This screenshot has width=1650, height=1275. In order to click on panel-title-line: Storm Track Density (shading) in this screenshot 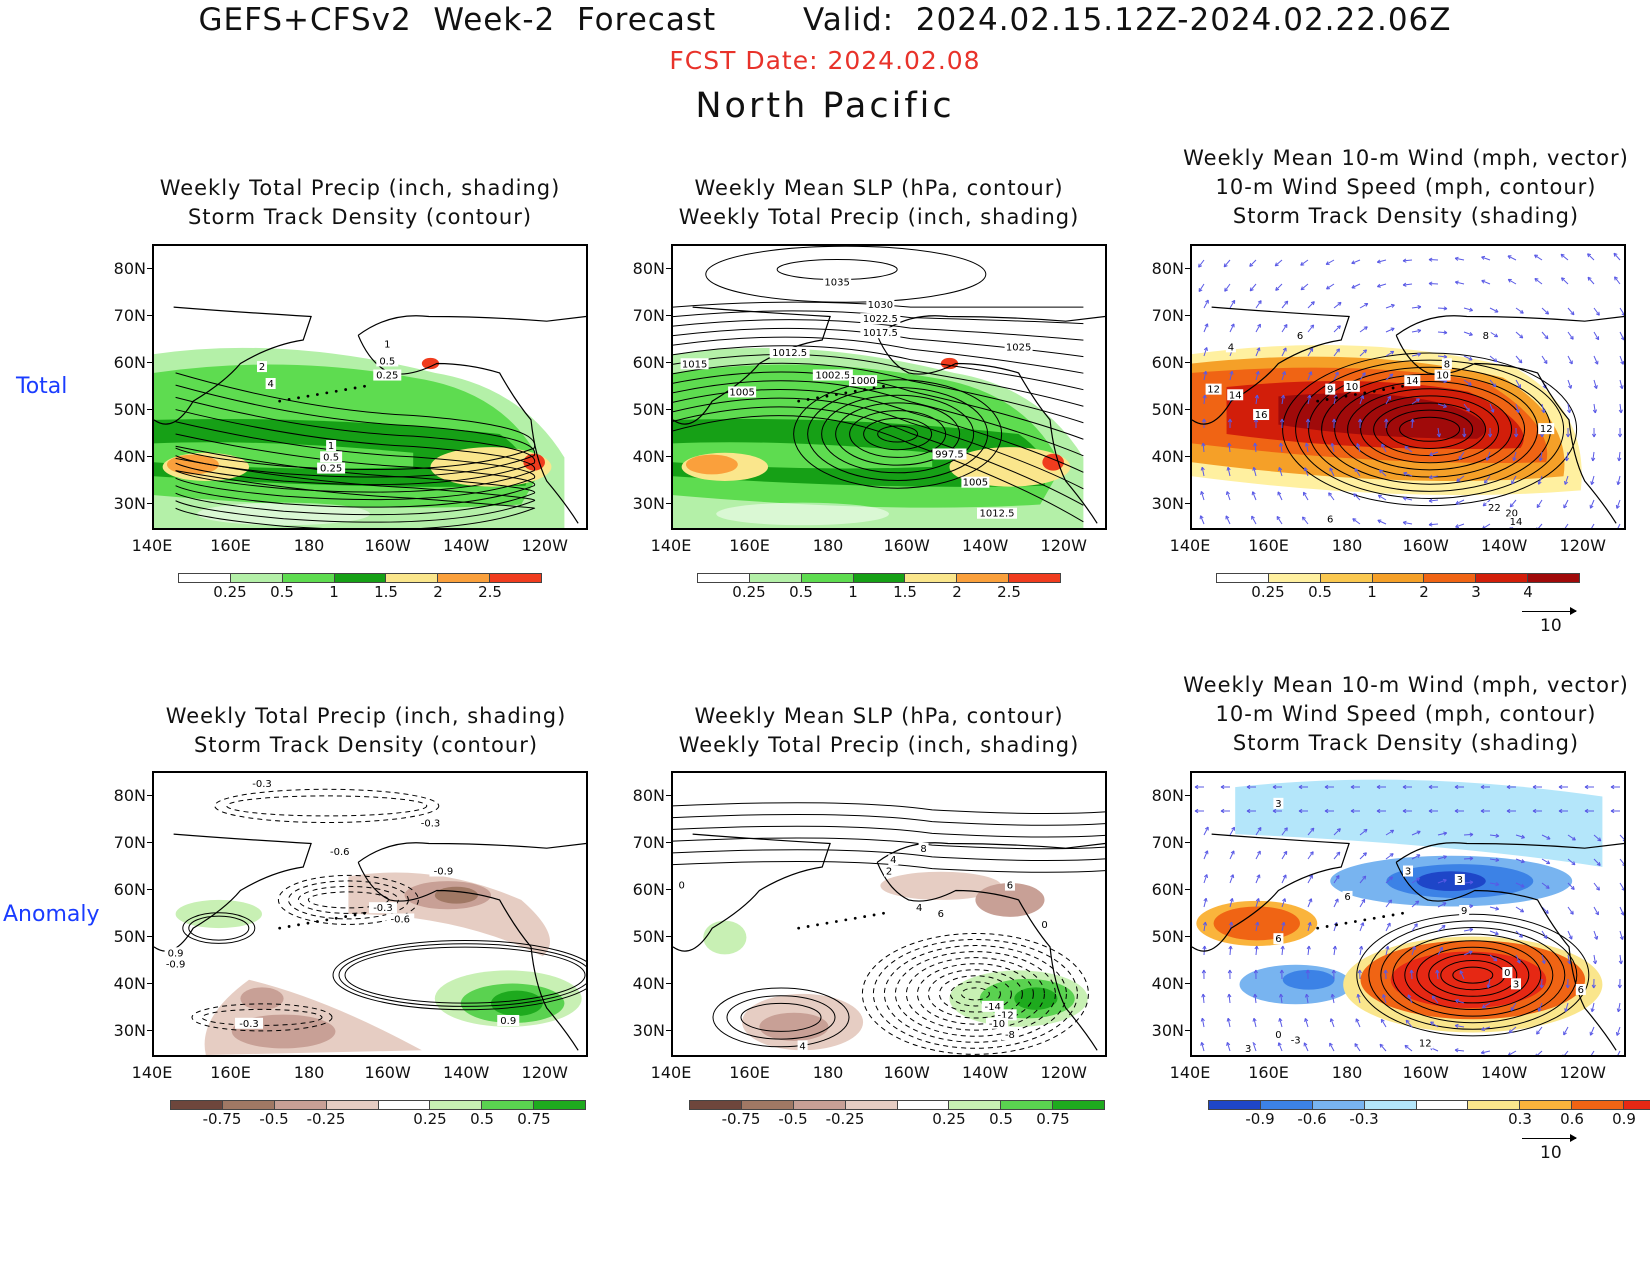, I will do `click(1406, 216)`.